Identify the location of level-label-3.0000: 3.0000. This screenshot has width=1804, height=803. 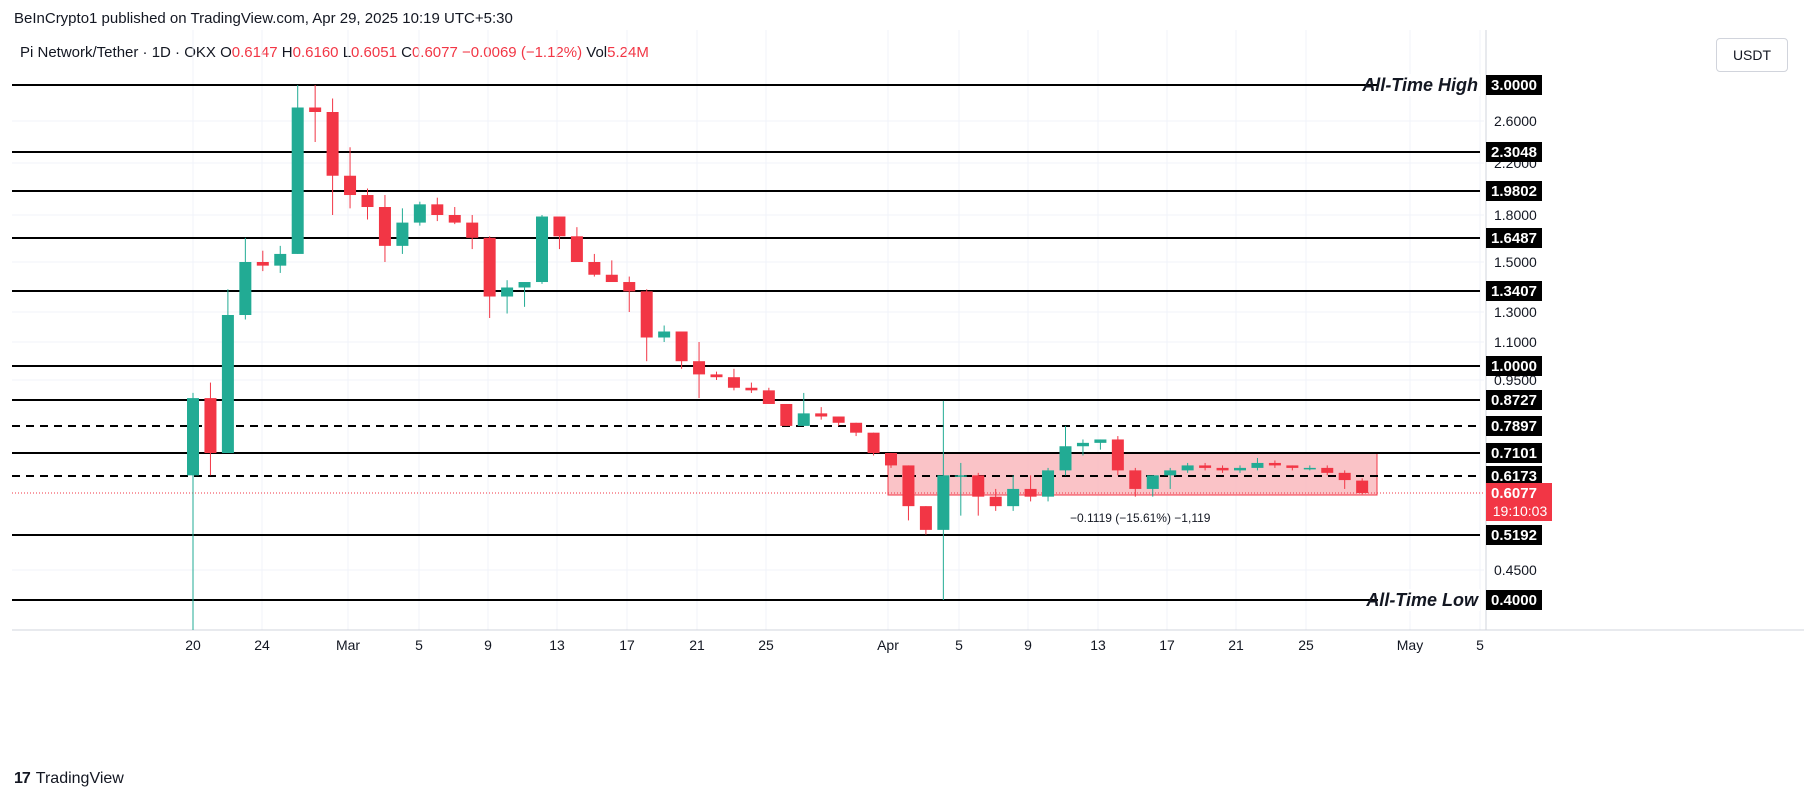
(1514, 85).